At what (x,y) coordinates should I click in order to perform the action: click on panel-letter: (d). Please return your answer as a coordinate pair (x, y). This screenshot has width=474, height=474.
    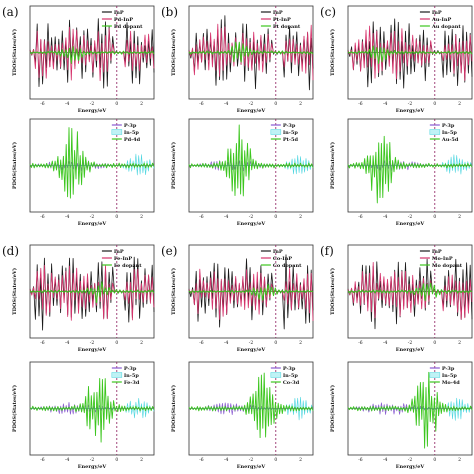
    Looking at the image, I should click on (10, 251).